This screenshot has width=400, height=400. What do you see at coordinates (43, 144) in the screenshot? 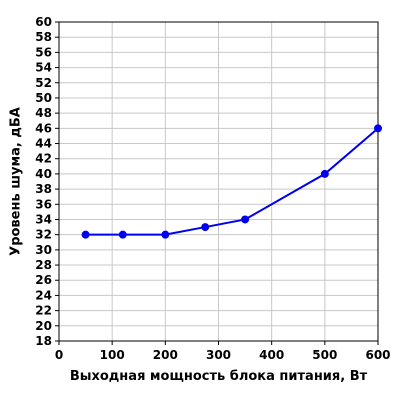
I see `y-tick-label: 44` at bounding box center [43, 144].